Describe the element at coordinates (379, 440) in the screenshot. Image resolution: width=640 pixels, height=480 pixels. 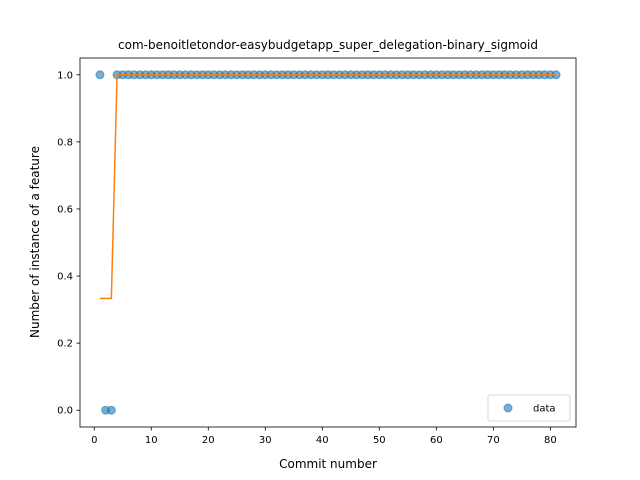
I see `x-tick-label: 50` at that location.